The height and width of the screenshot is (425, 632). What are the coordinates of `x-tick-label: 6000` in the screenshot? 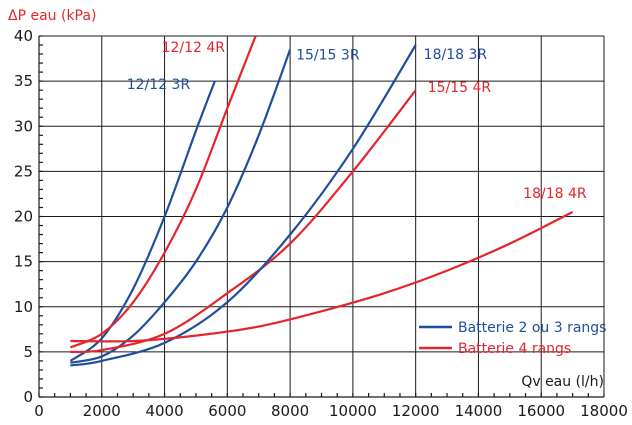 It's located at (227, 411).